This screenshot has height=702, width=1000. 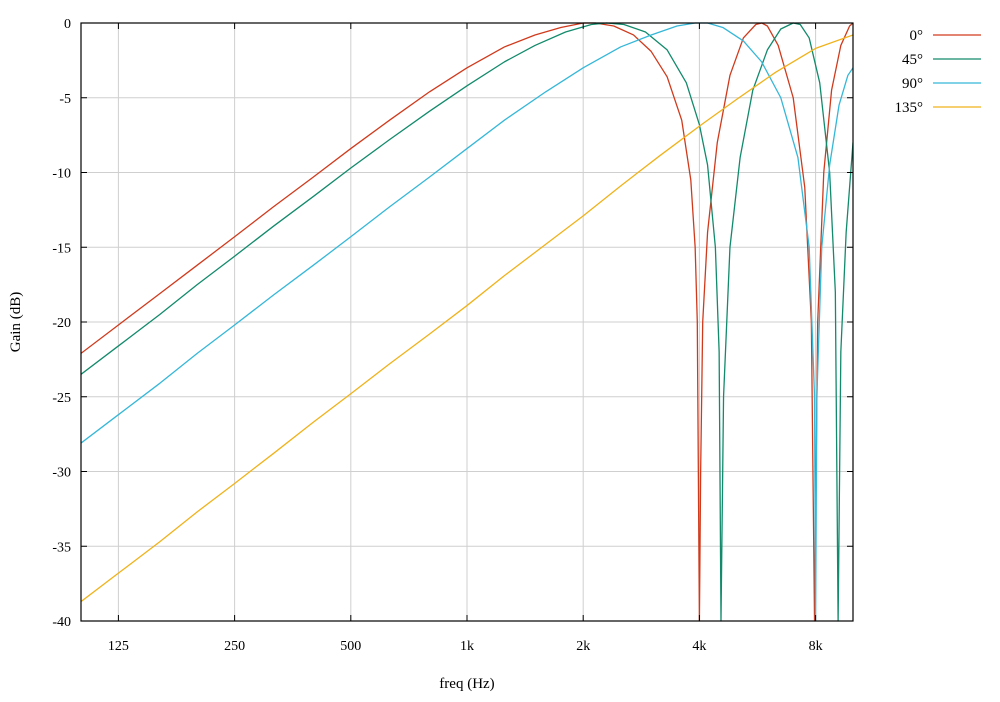 I want to click on x-tick-label: 250, so click(x=234, y=646).